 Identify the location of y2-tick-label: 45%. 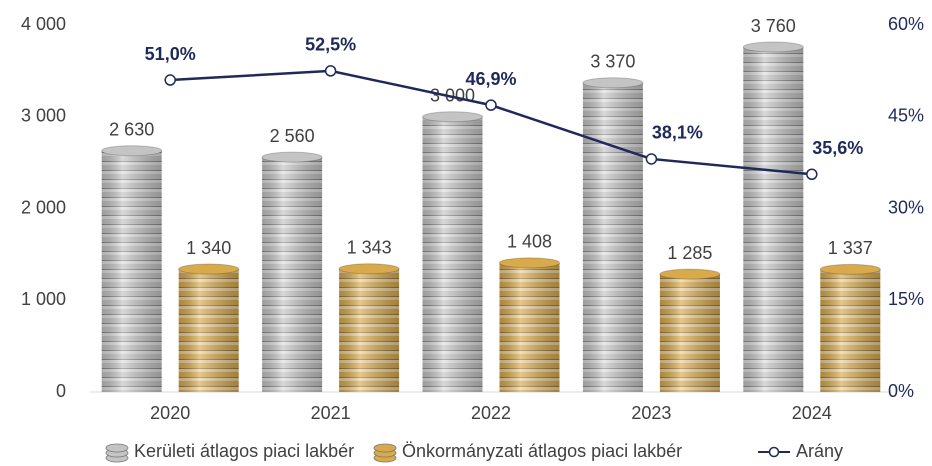
(906, 116).